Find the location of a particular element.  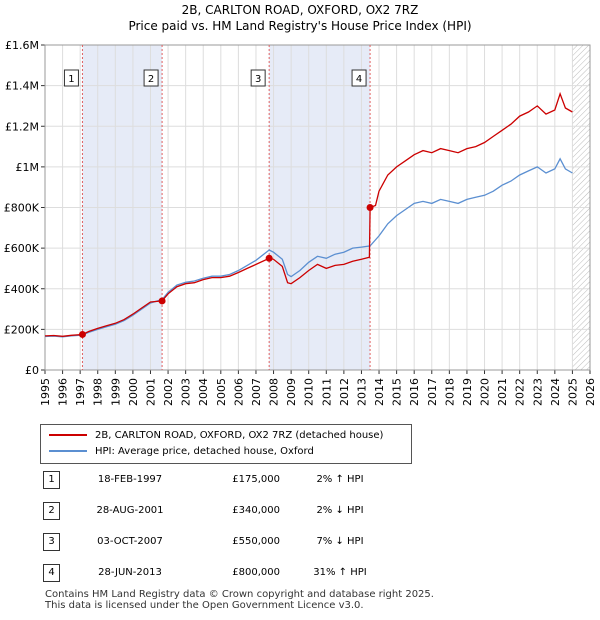

x-tick-label: 2000 is located at coordinates (133, 392).